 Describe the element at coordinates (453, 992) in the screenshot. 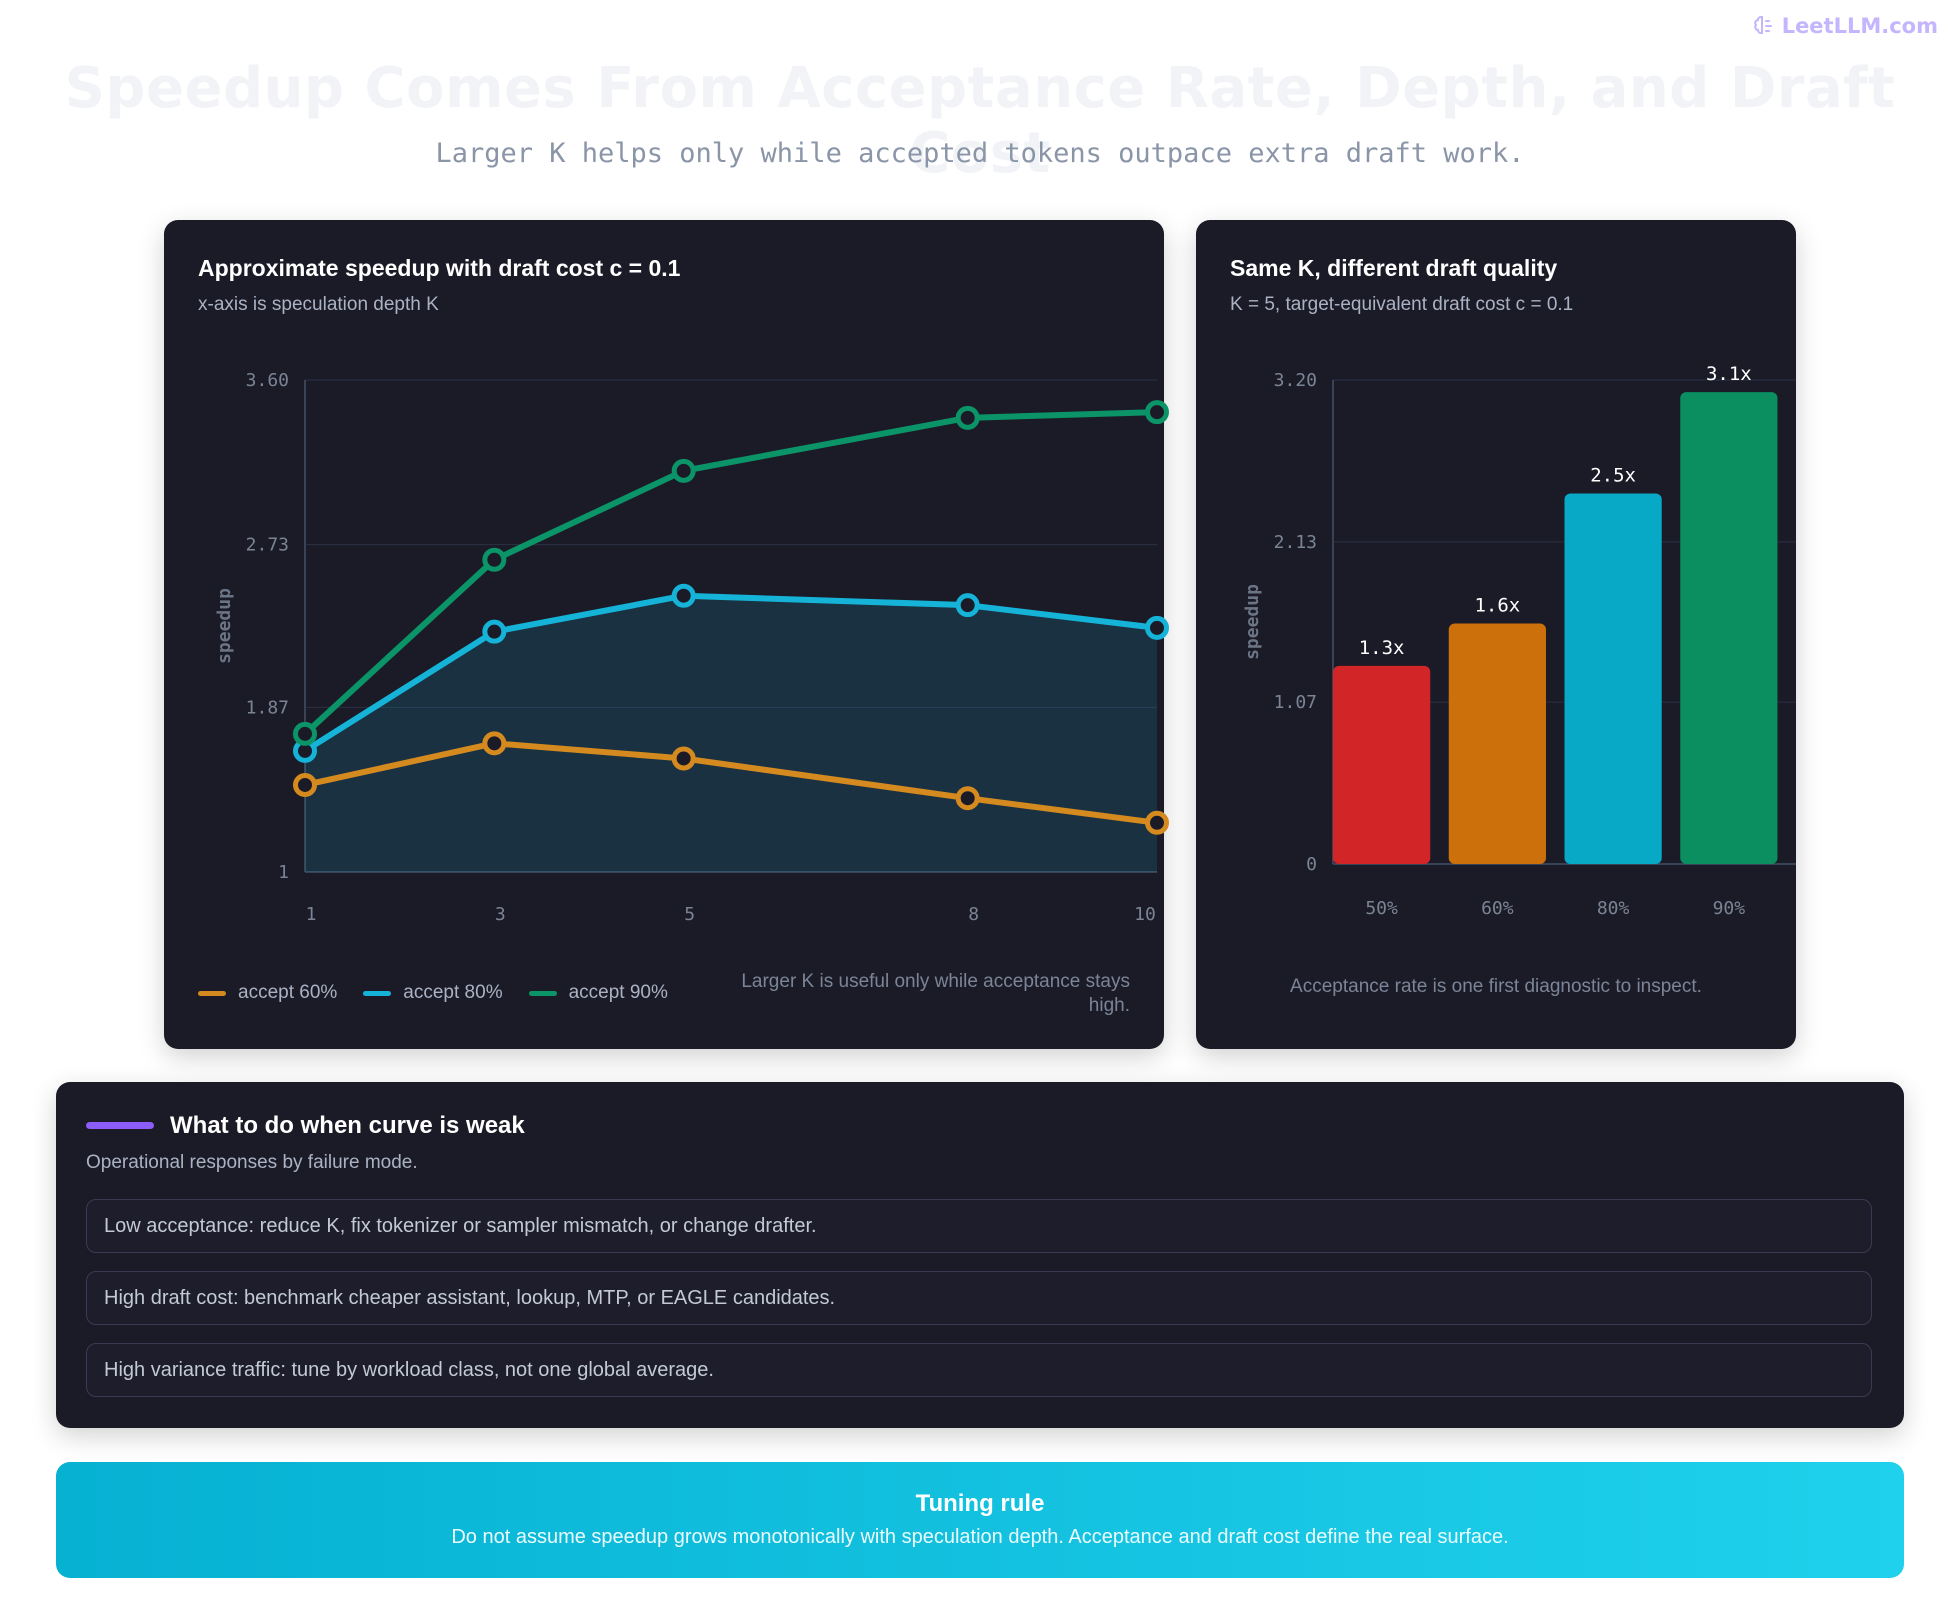

I see `legend-label: accept 80%` at that location.